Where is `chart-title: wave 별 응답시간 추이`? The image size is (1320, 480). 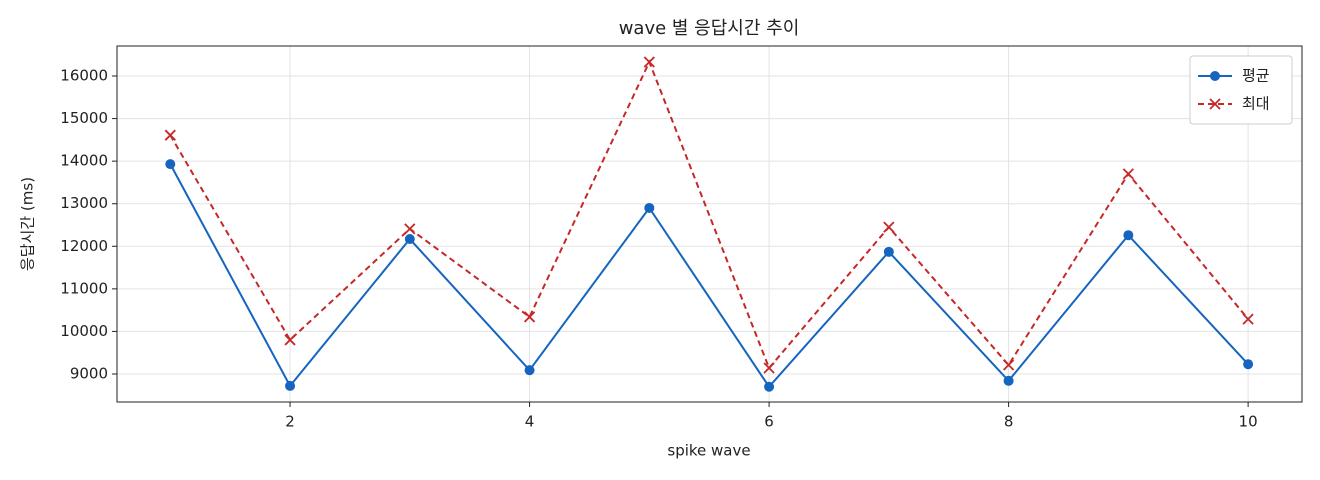 chart-title: wave 별 응답시간 추이 is located at coordinates (709, 28).